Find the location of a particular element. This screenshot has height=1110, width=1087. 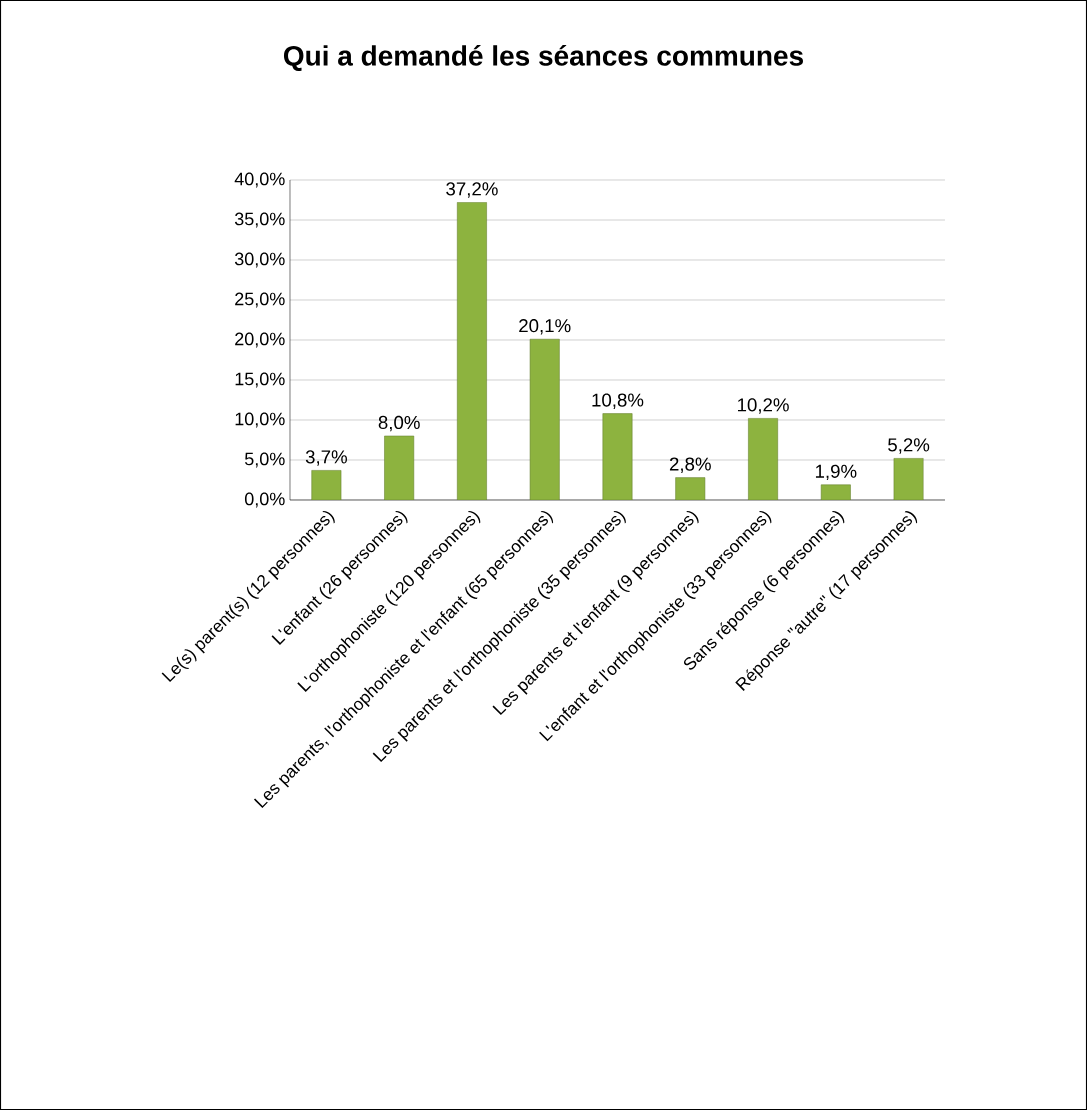

data-label: 10,2% is located at coordinates (763, 406).